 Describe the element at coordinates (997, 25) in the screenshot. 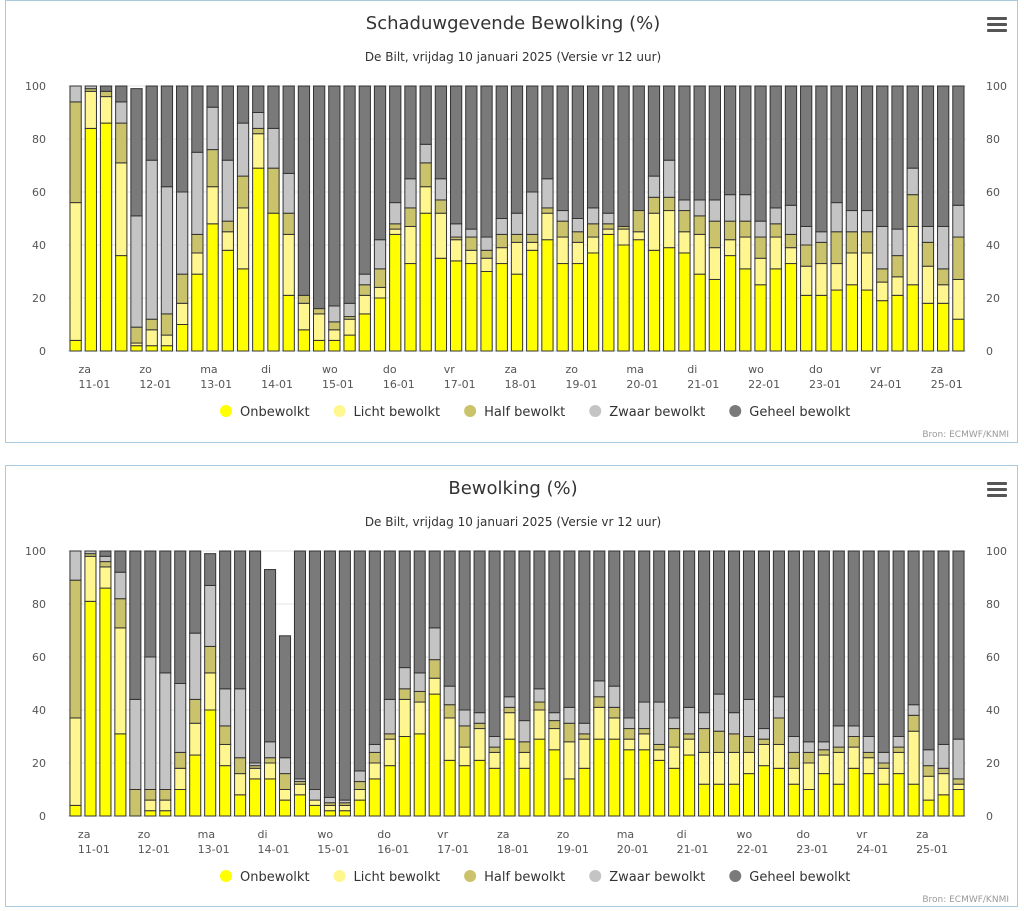

I see `chart-menu-icon` at that location.